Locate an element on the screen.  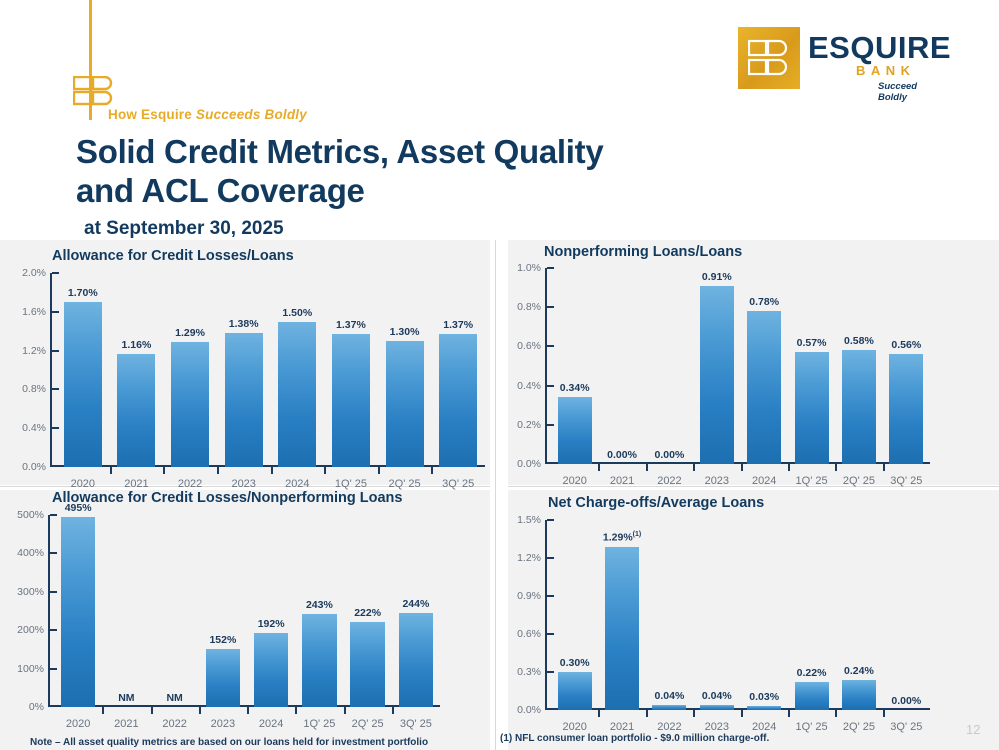
y-axis-tick-label: 1.5% is located at coordinates (529, 520).